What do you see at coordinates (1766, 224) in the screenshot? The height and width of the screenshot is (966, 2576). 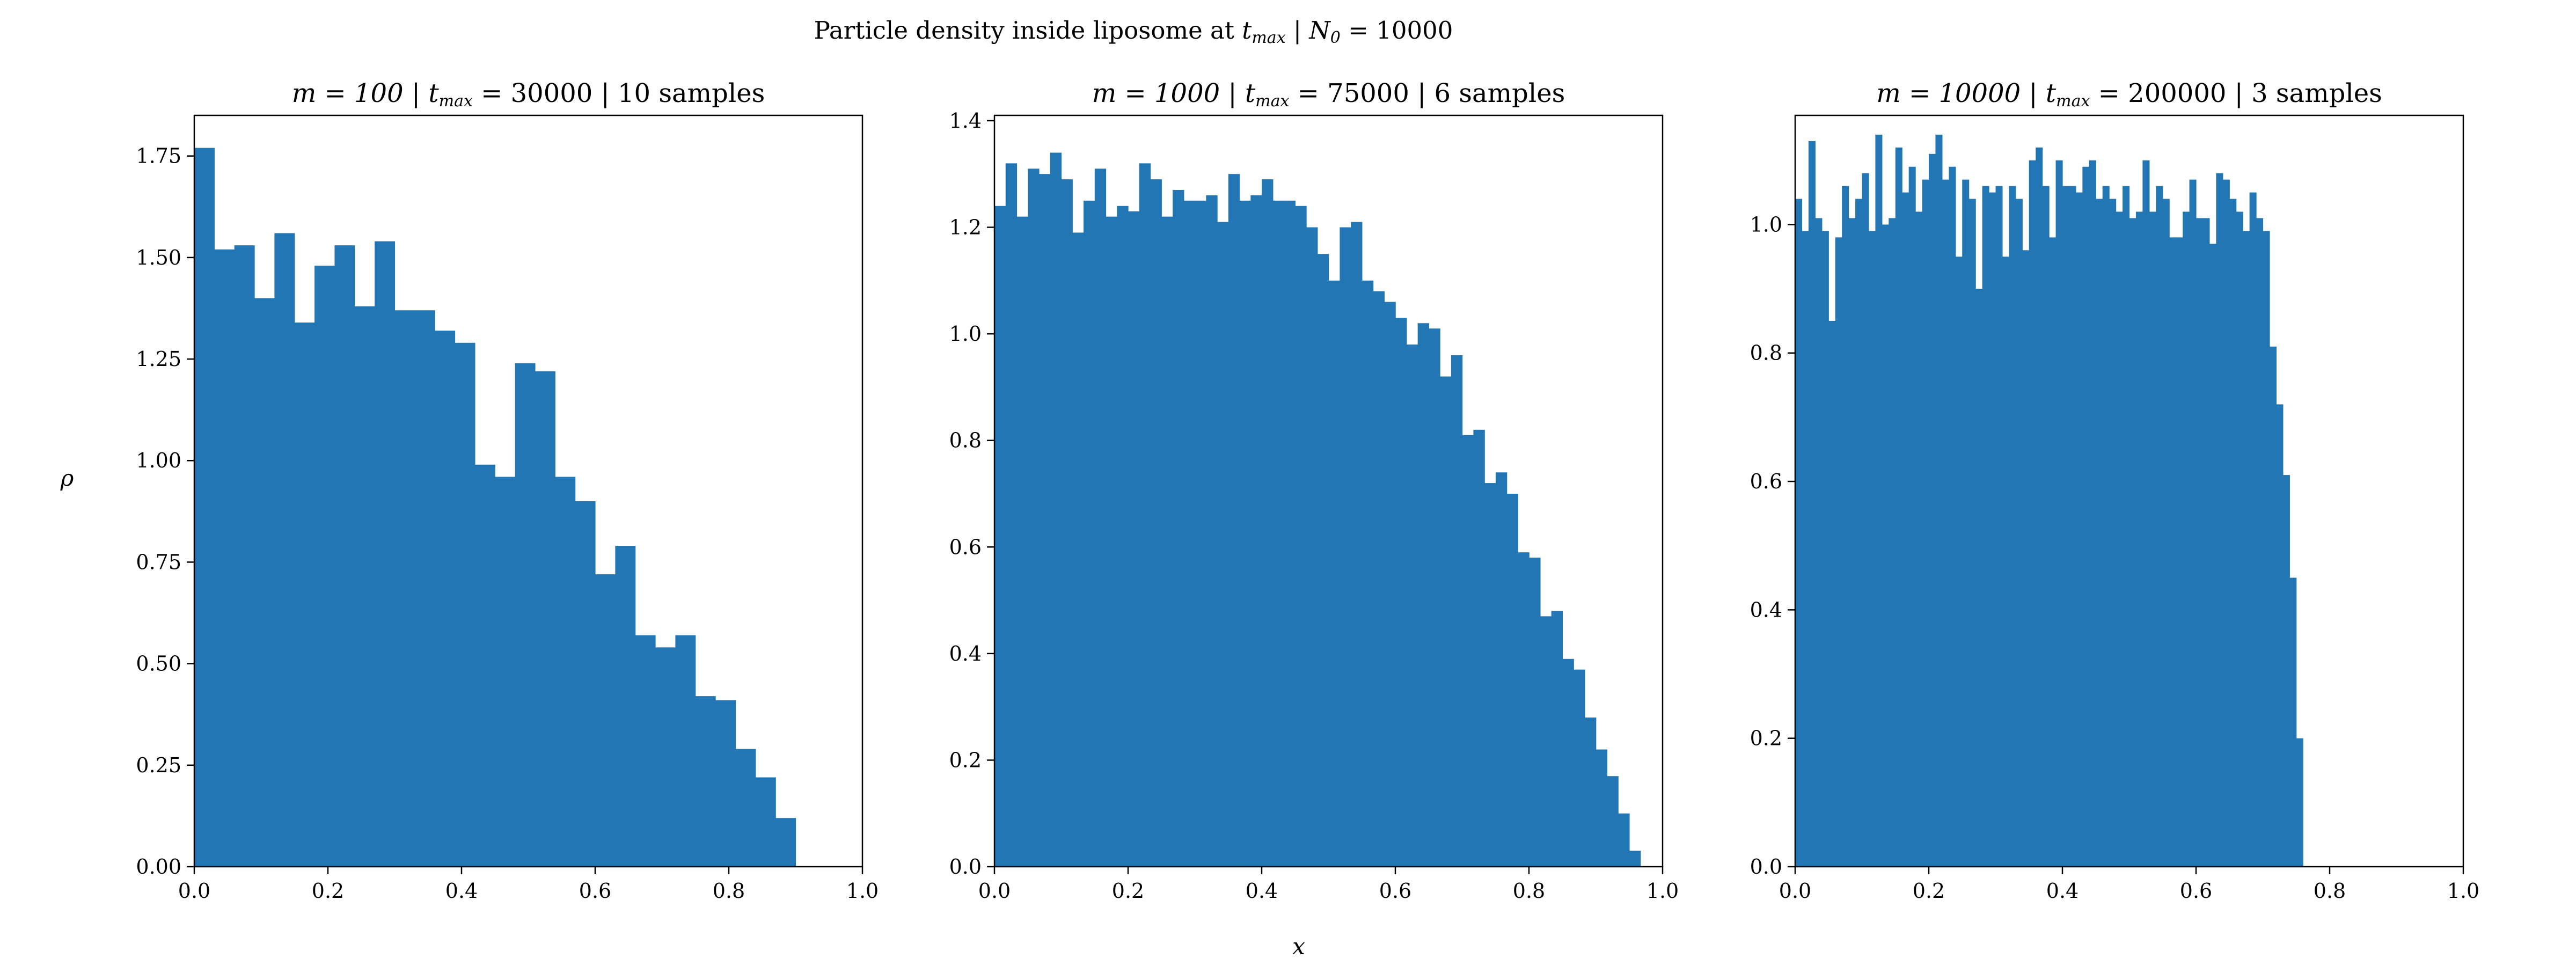 I see `y-tick-label: 1.0` at bounding box center [1766, 224].